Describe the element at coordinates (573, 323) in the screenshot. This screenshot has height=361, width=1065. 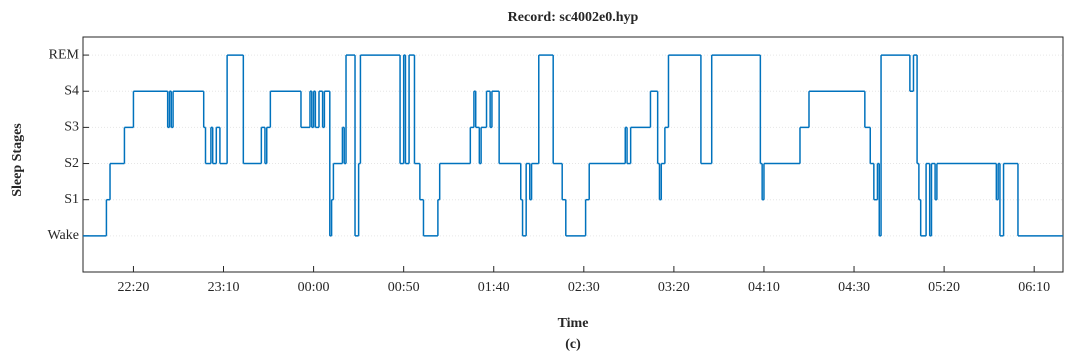
I see `x-axis-label: Time` at that location.